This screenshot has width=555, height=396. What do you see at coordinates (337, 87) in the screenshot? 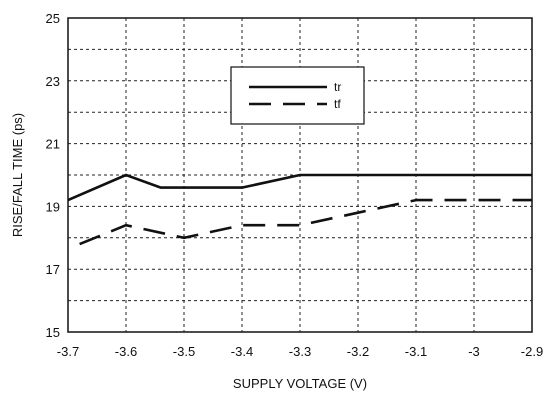
I see `legend-label-tr: tr` at bounding box center [337, 87].